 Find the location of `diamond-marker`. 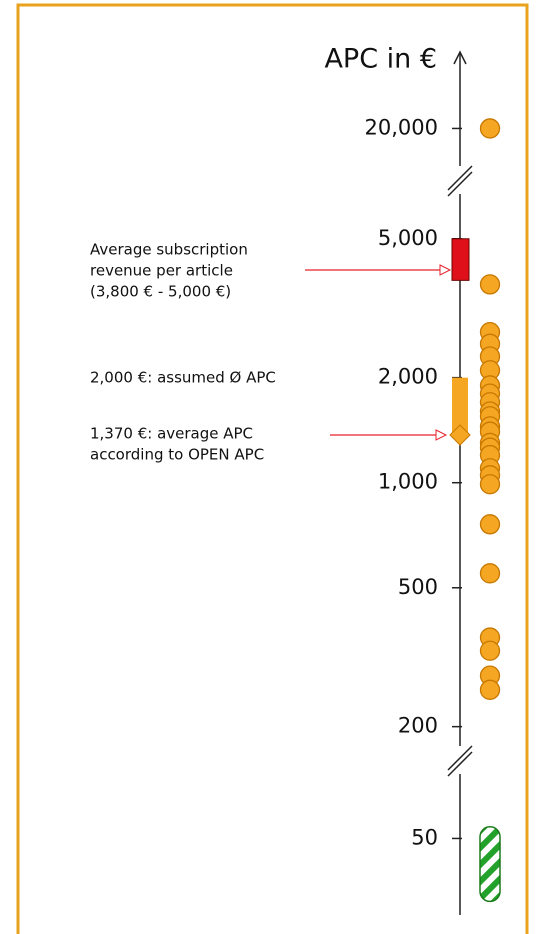

diamond-marker is located at coordinates (460, 435).